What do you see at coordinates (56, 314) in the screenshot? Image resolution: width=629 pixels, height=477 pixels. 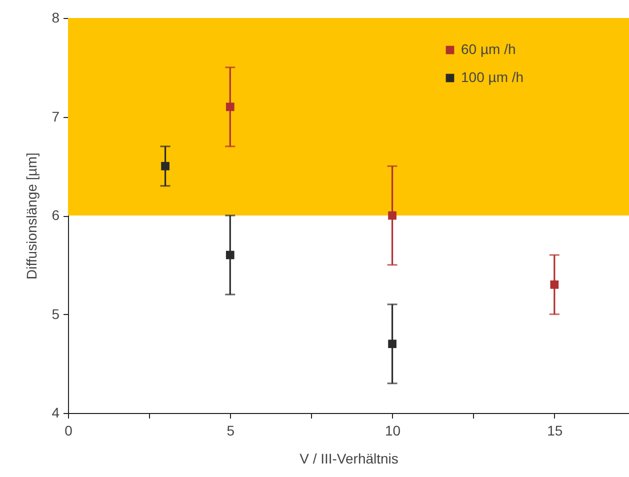 I see `y-tick-label: 5` at bounding box center [56, 314].